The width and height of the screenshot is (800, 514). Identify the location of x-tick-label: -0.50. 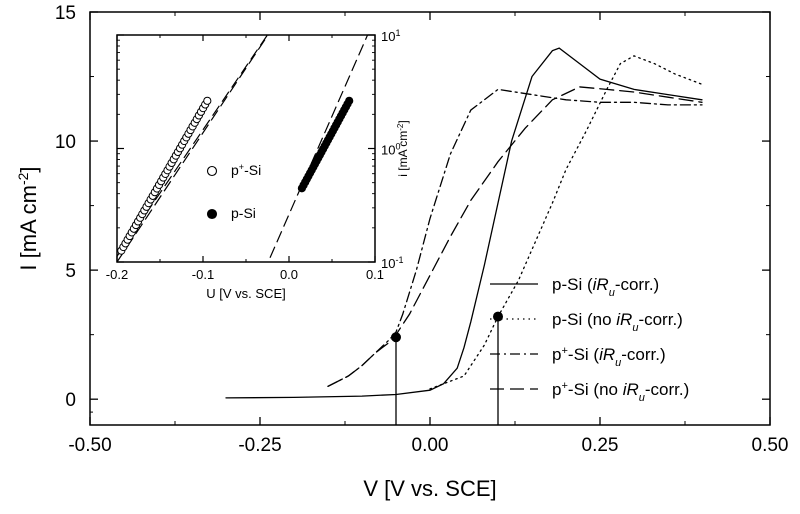
(89, 445).